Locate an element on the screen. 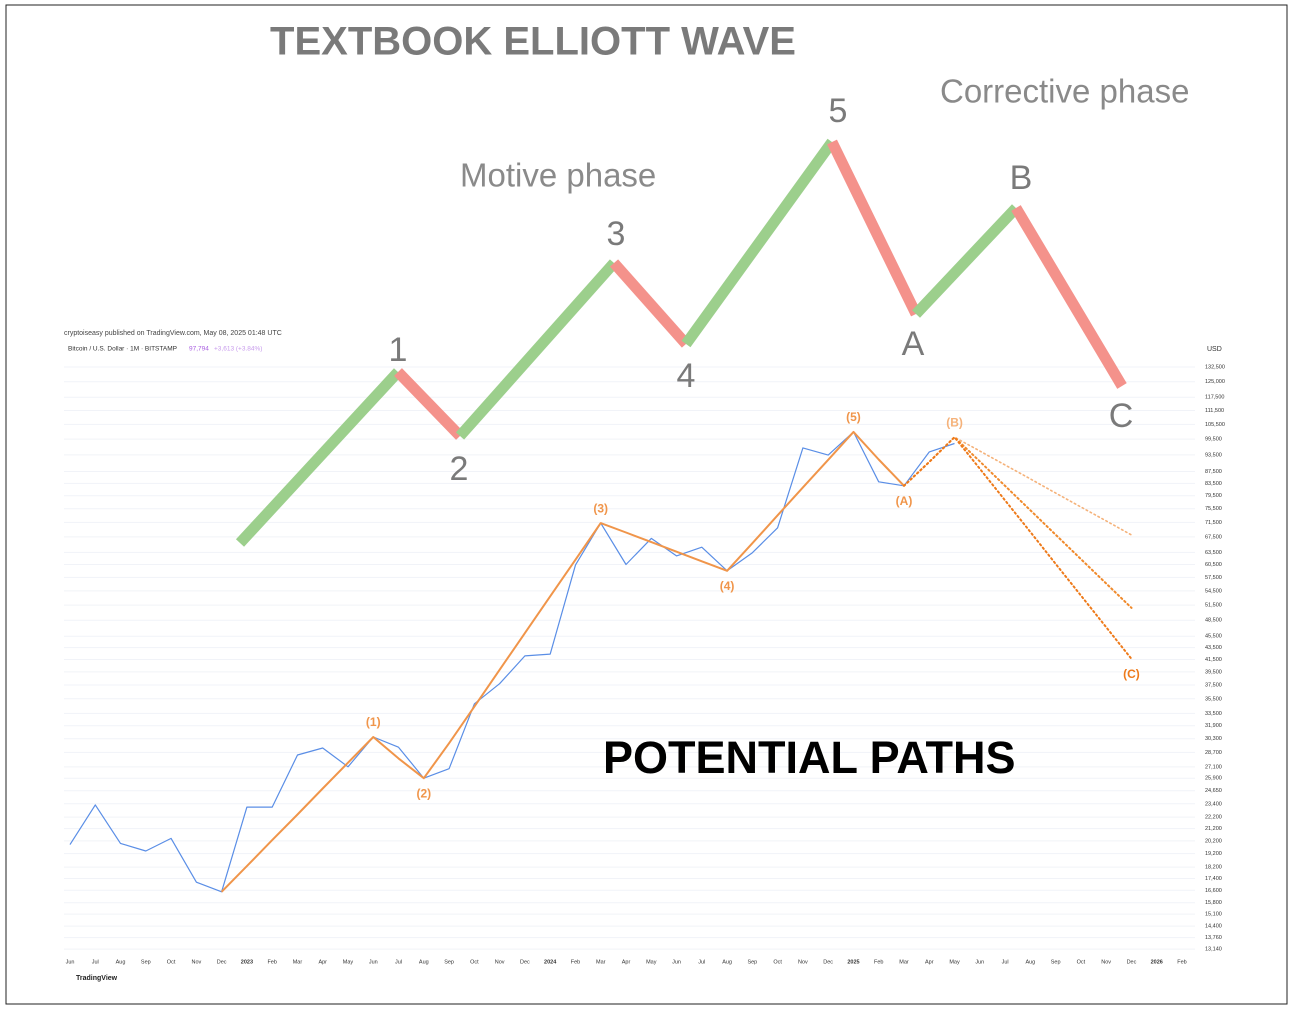 The image size is (1292, 1016). y-tick-label: 18,200 is located at coordinates (1213, 868).